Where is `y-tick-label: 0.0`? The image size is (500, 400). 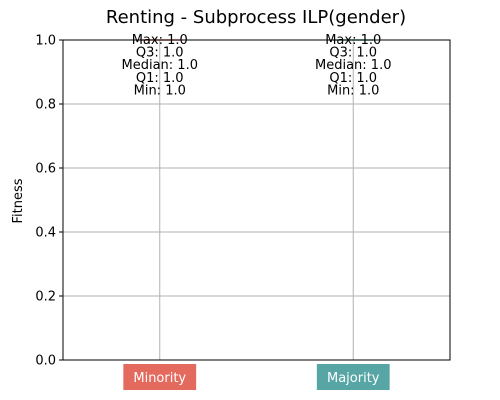 y-tick-label: 0.0 is located at coordinates (45, 361).